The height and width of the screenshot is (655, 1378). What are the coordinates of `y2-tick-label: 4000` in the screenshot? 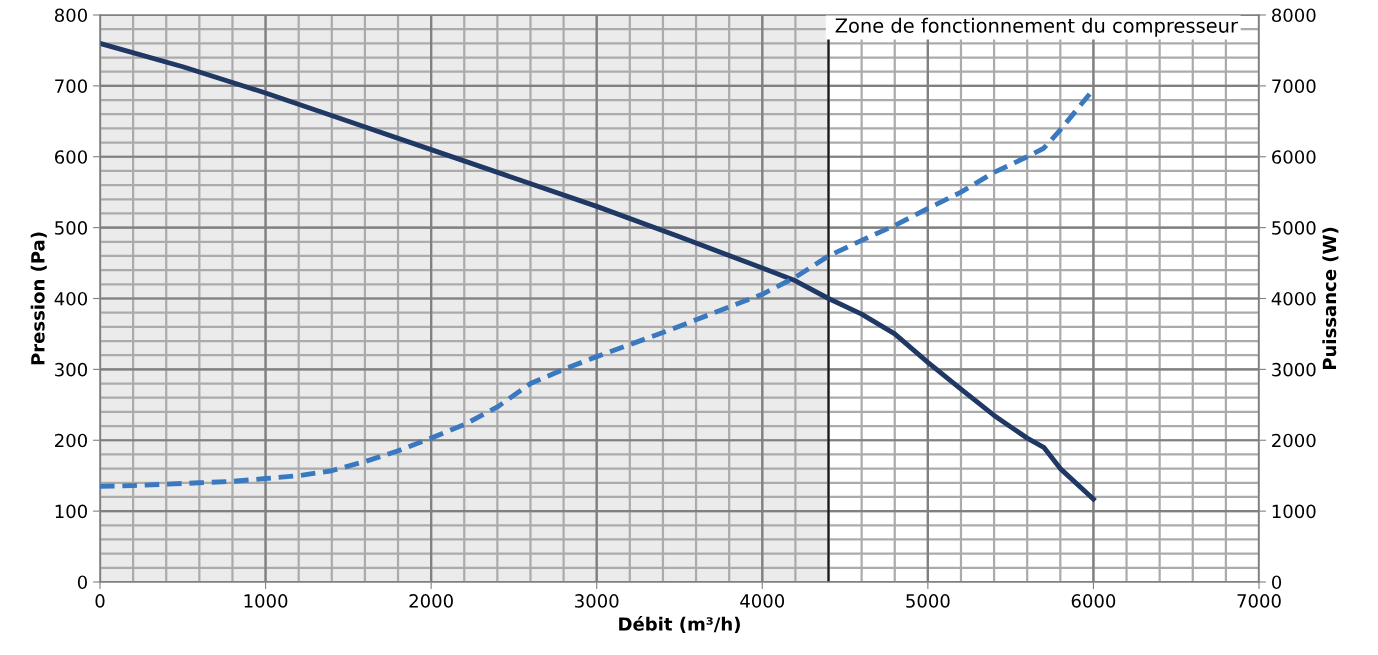 It's located at (1293, 298).